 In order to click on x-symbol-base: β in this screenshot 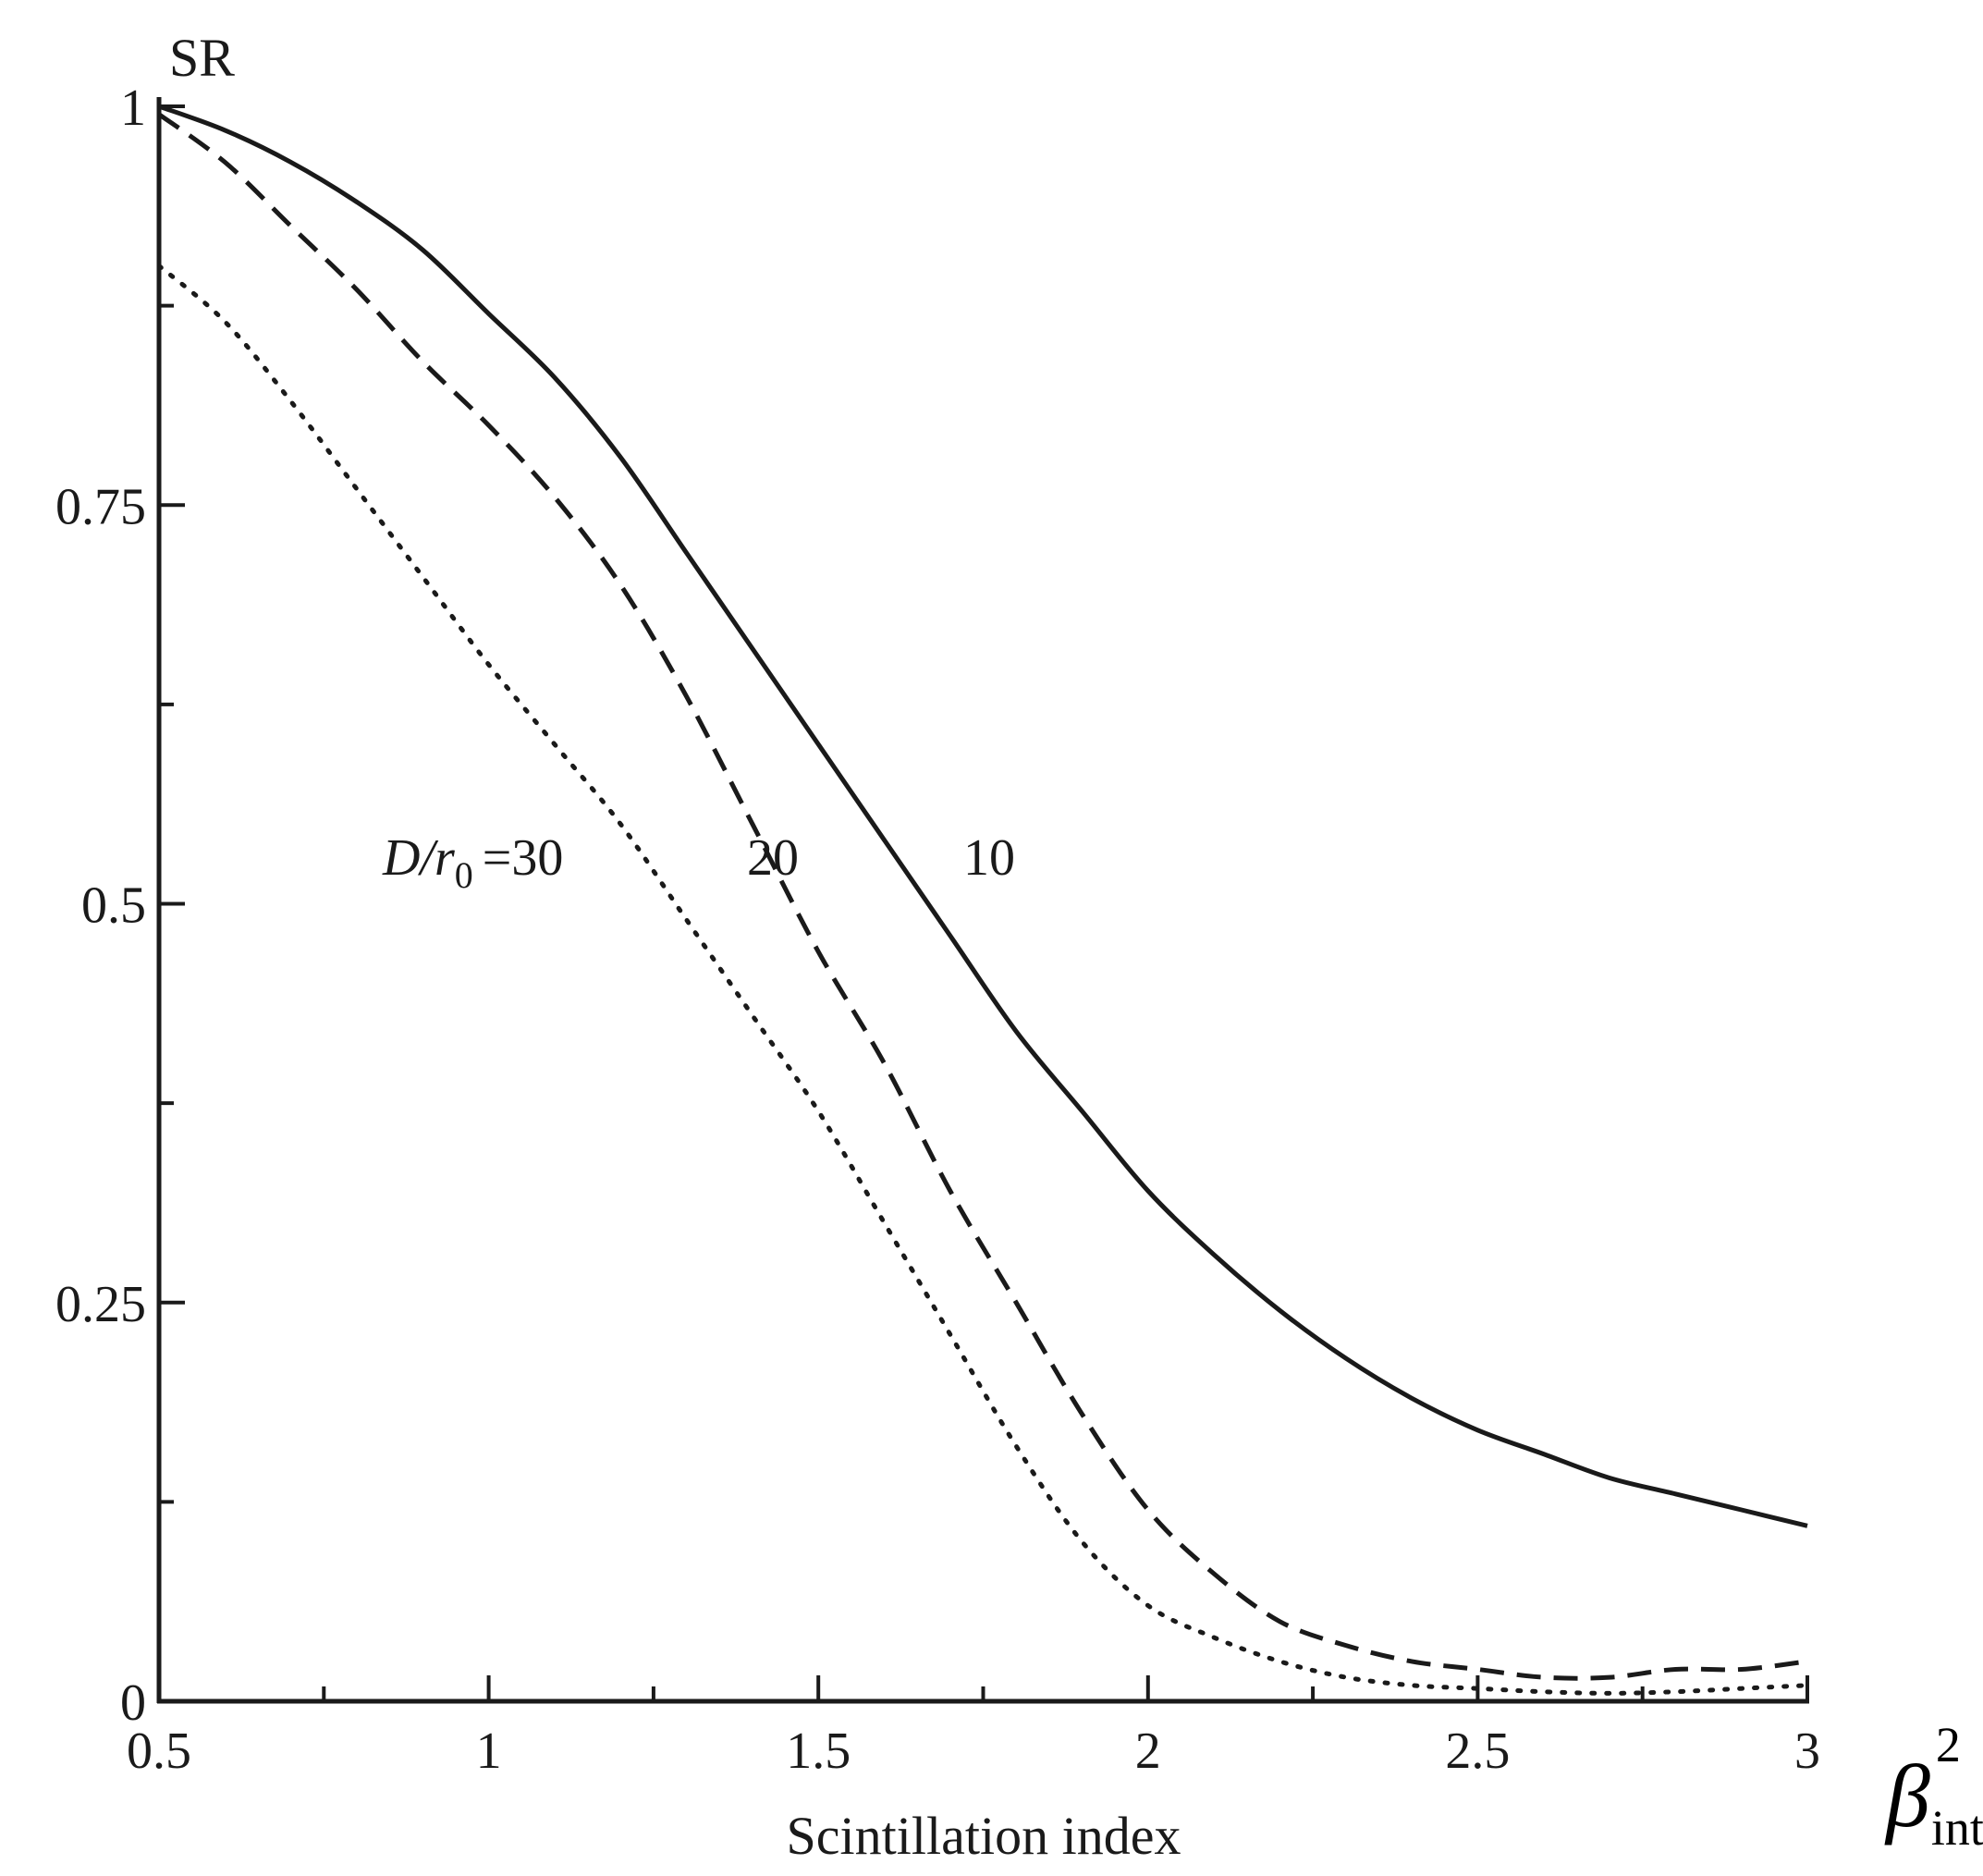, I will do `click(1907, 1796)`.